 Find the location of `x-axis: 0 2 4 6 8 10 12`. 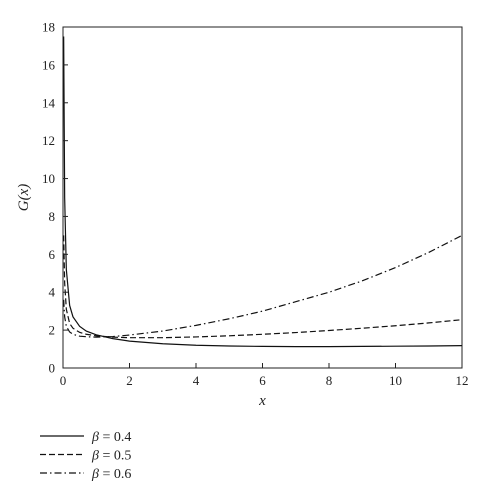

x-axis: 0 2 4 6 8 10 12 is located at coordinates (264, 375).